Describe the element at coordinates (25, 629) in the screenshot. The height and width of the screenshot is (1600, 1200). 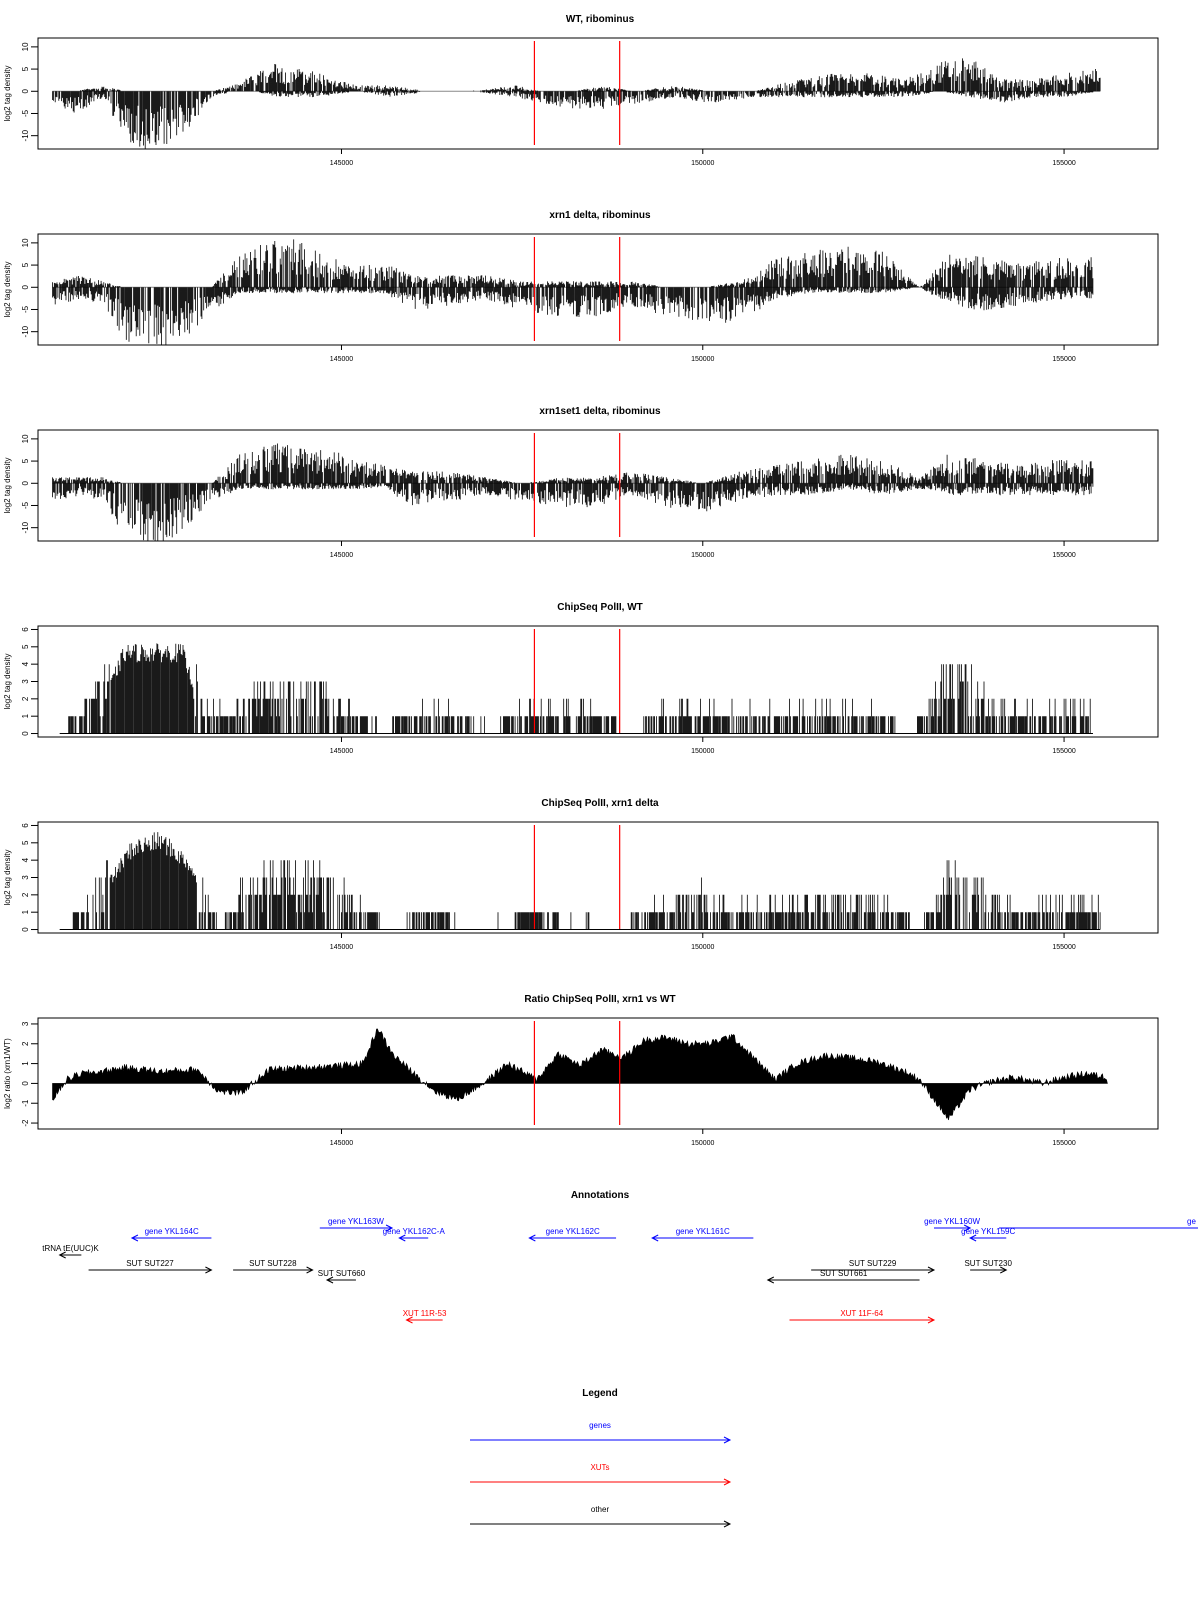
I see `y-tick-label: 6` at that location.